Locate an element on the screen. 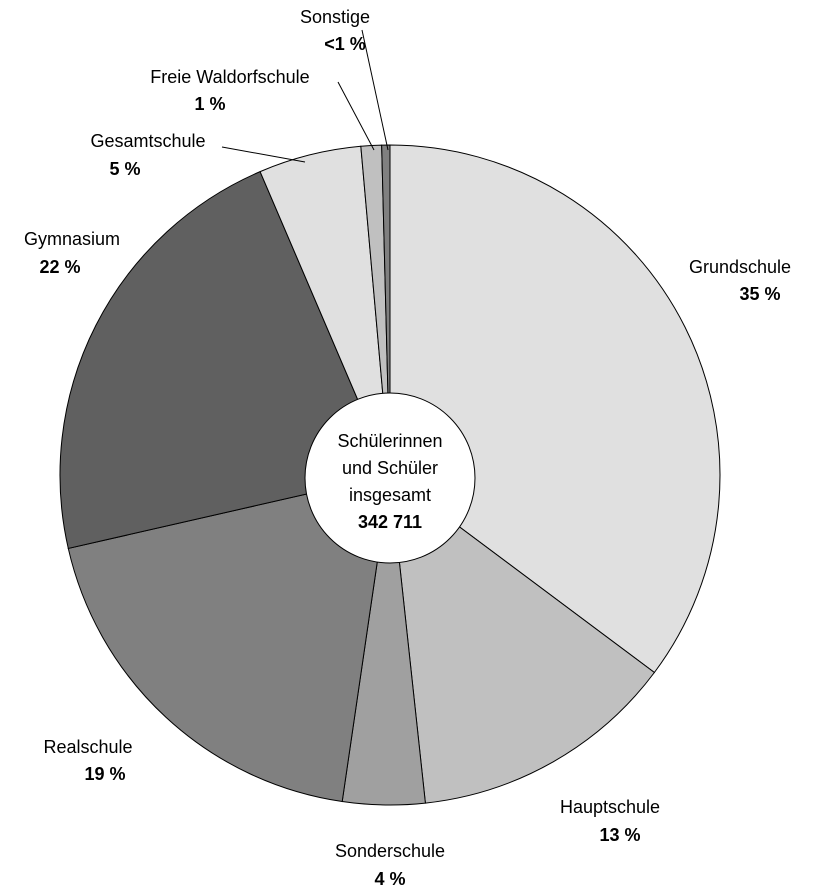 The height and width of the screenshot is (890, 828). slice-value-label: 5 % is located at coordinates (124, 169).